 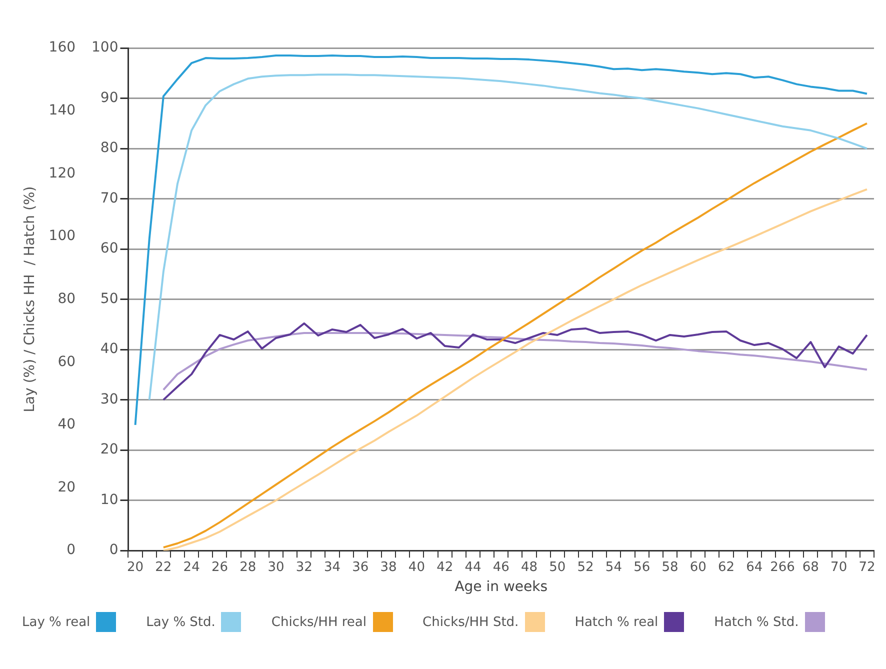 What do you see at coordinates (501, 567) in the screenshot?
I see `x-tick-label: 46` at bounding box center [501, 567].